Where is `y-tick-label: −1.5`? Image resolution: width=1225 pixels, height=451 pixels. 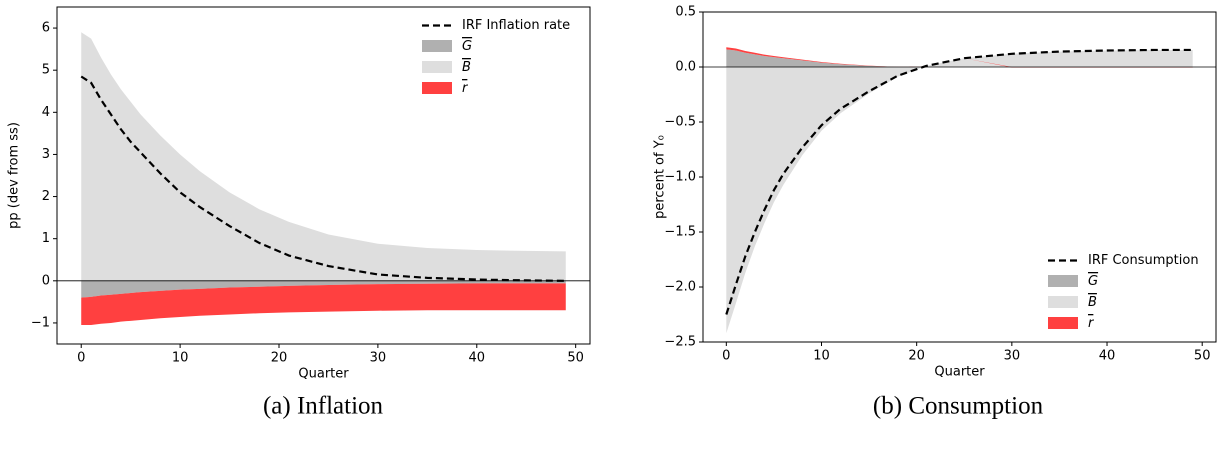 y-tick-label: −1.5 is located at coordinates (680, 232).